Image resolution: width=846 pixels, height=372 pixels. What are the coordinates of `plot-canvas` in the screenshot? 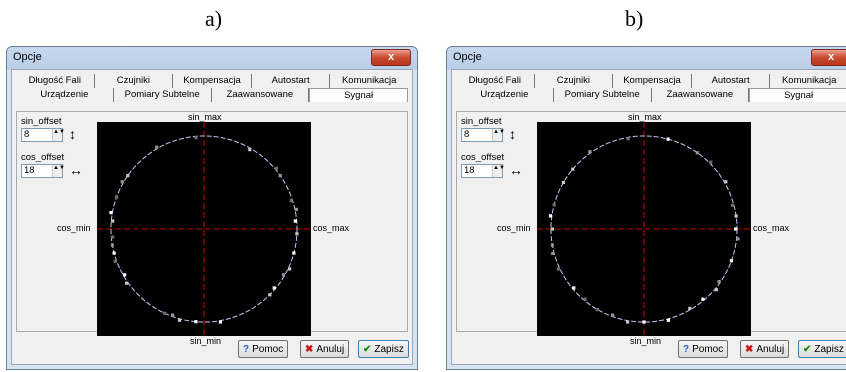 It's located at (204, 229).